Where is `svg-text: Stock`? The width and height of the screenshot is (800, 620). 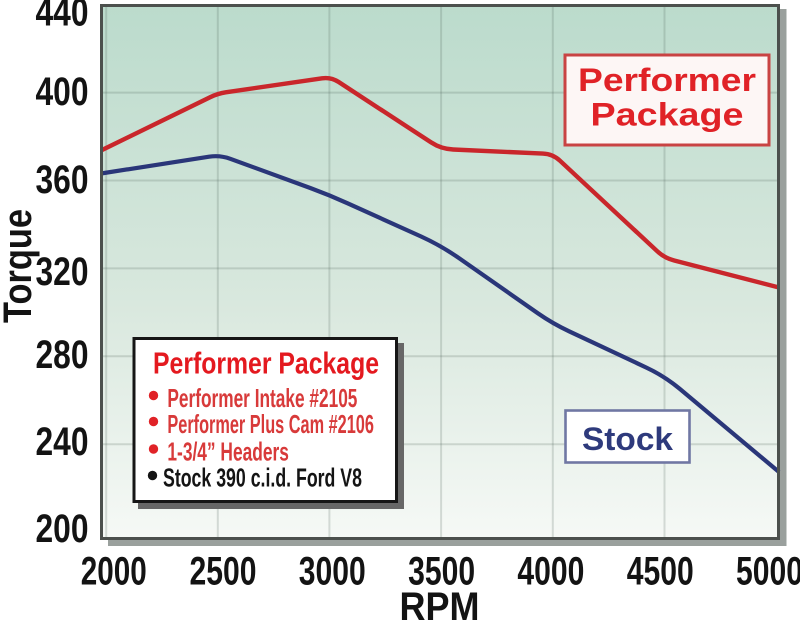
svg-text: Stock is located at coordinates (627, 439).